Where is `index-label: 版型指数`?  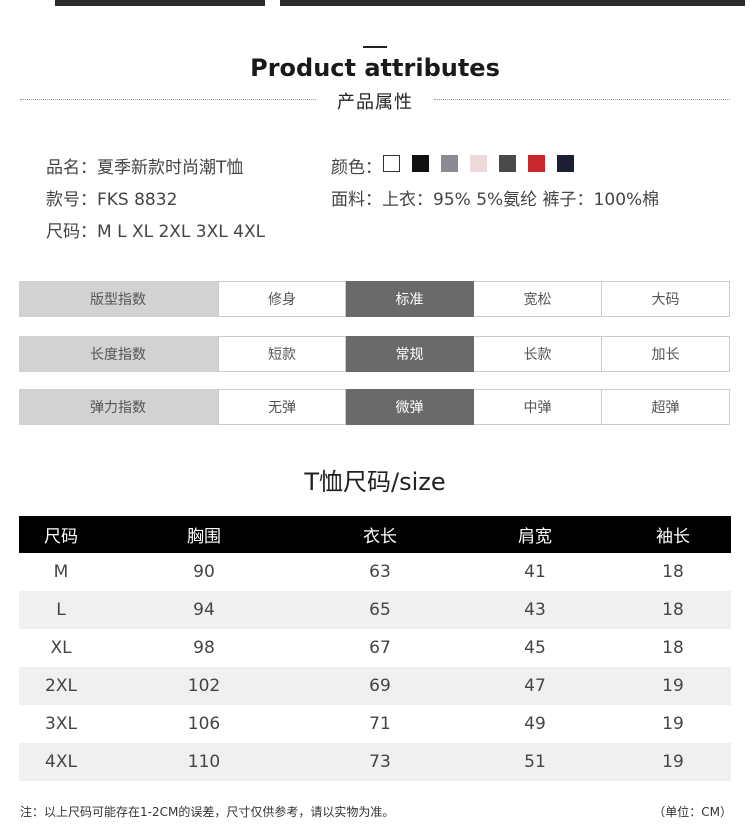 index-label: 版型指数 is located at coordinates (118, 299).